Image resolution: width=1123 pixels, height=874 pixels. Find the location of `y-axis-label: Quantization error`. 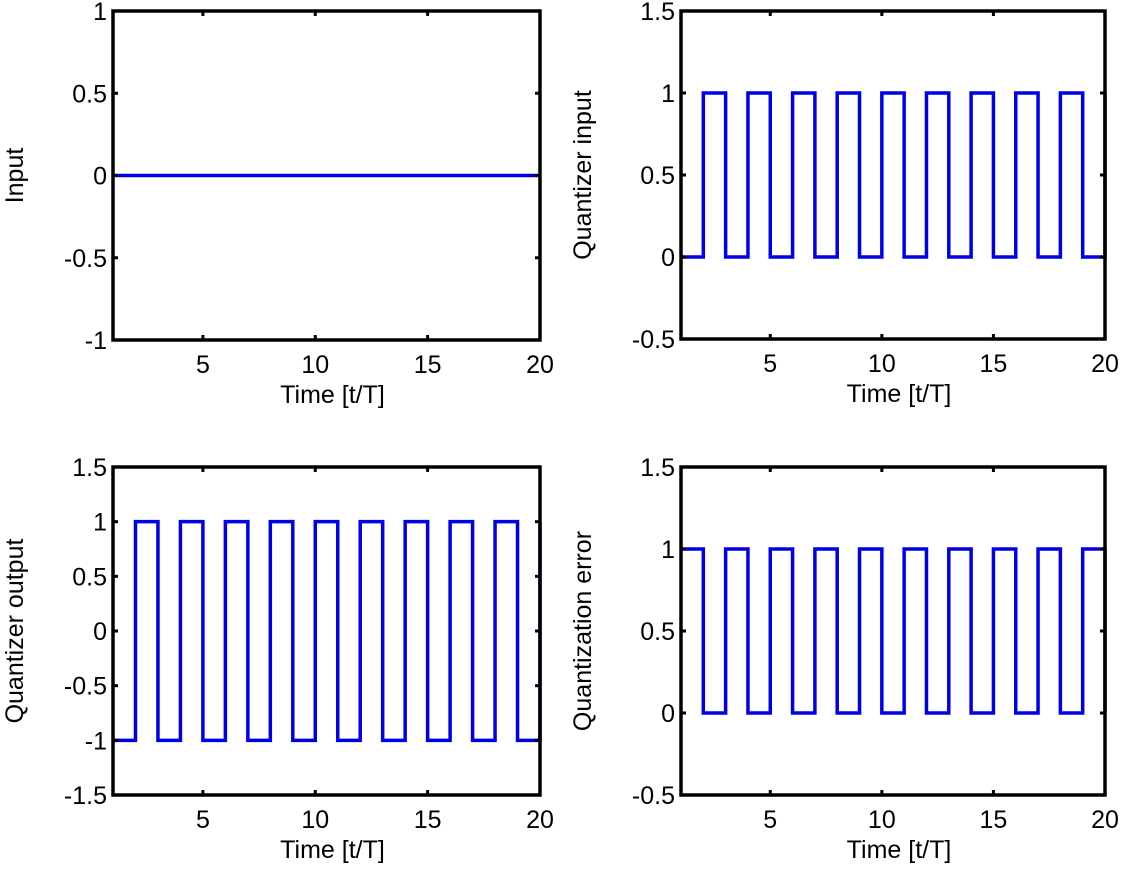

y-axis-label: Quantization error is located at coordinates (583, 631).